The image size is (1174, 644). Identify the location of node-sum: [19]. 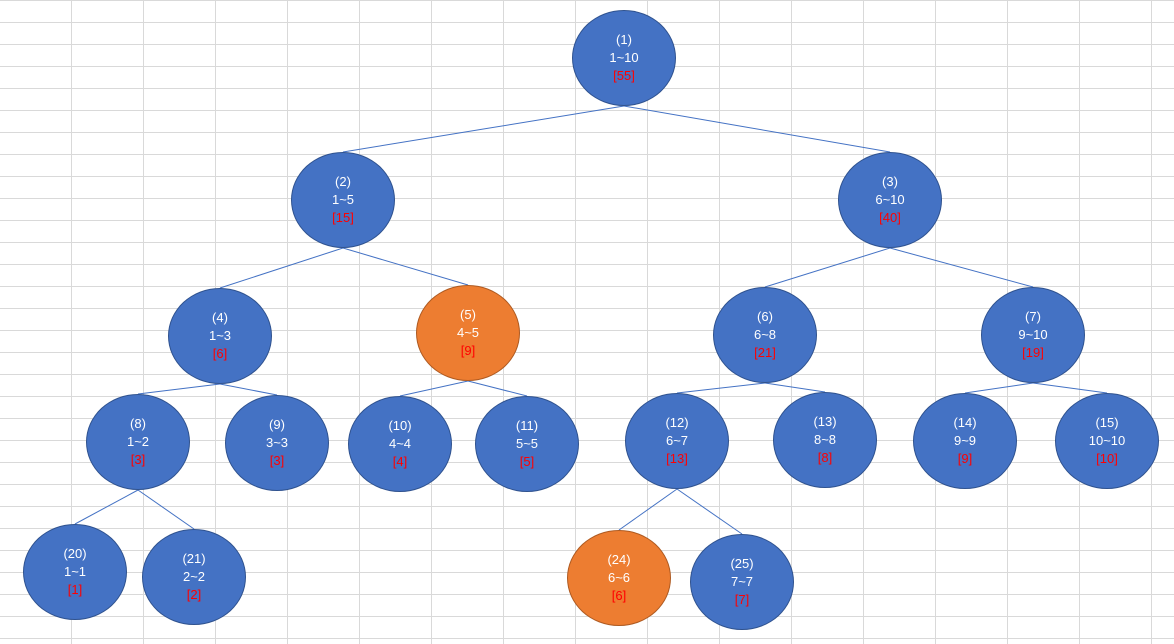
(1033, 352).